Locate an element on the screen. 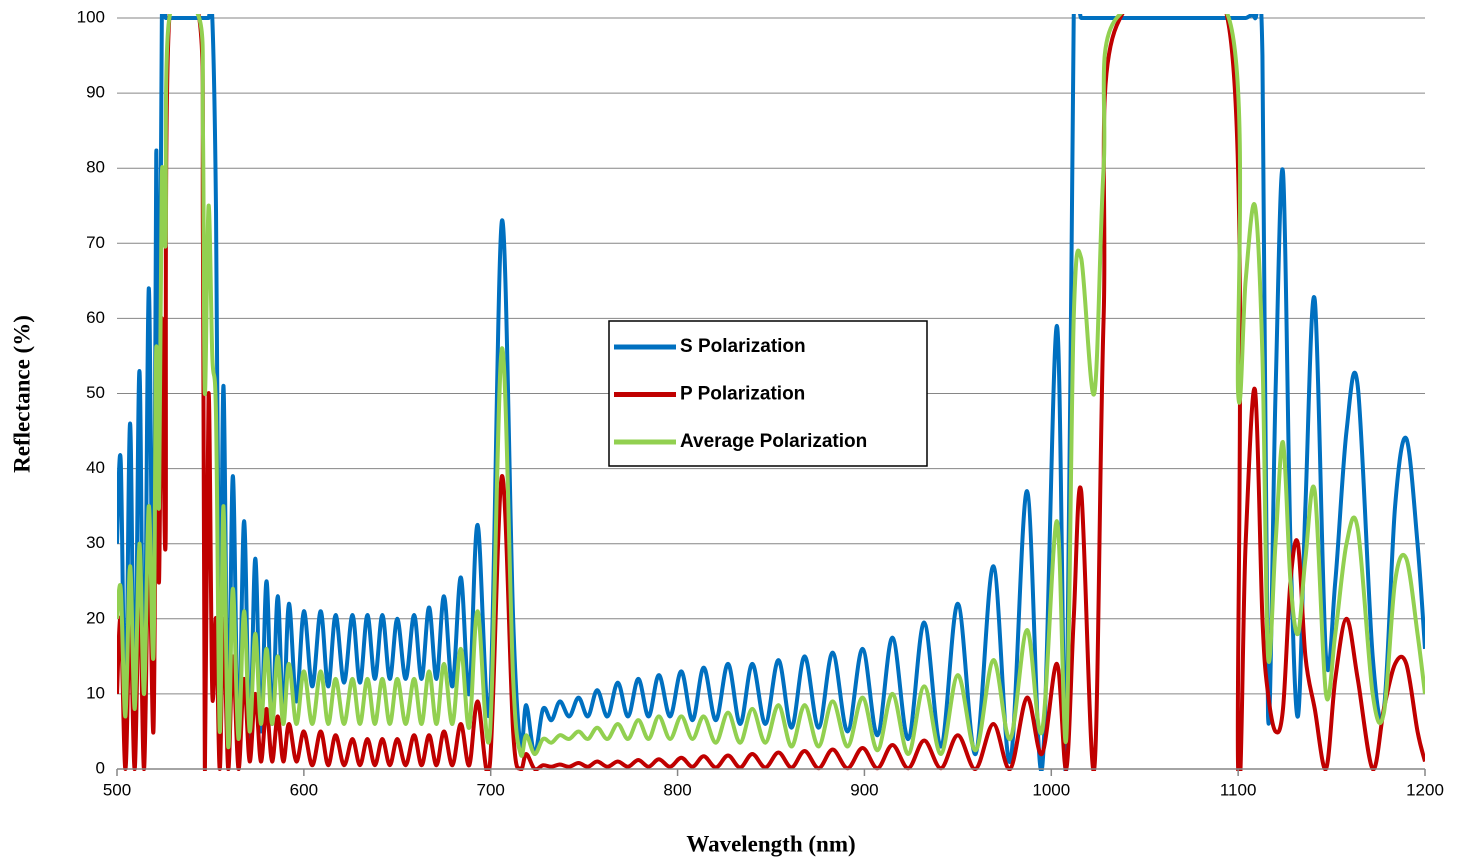  y-tick-label: 50 is located at coordinates (95, 392).